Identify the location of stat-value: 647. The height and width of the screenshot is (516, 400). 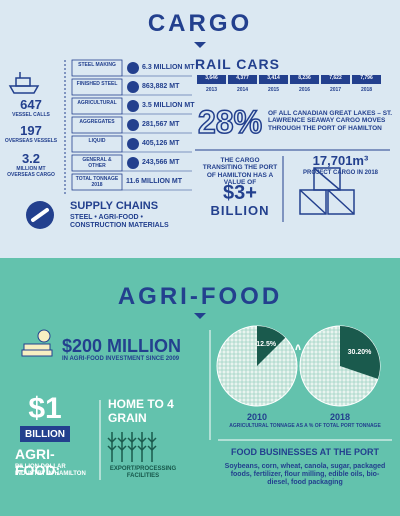
(31, 104).